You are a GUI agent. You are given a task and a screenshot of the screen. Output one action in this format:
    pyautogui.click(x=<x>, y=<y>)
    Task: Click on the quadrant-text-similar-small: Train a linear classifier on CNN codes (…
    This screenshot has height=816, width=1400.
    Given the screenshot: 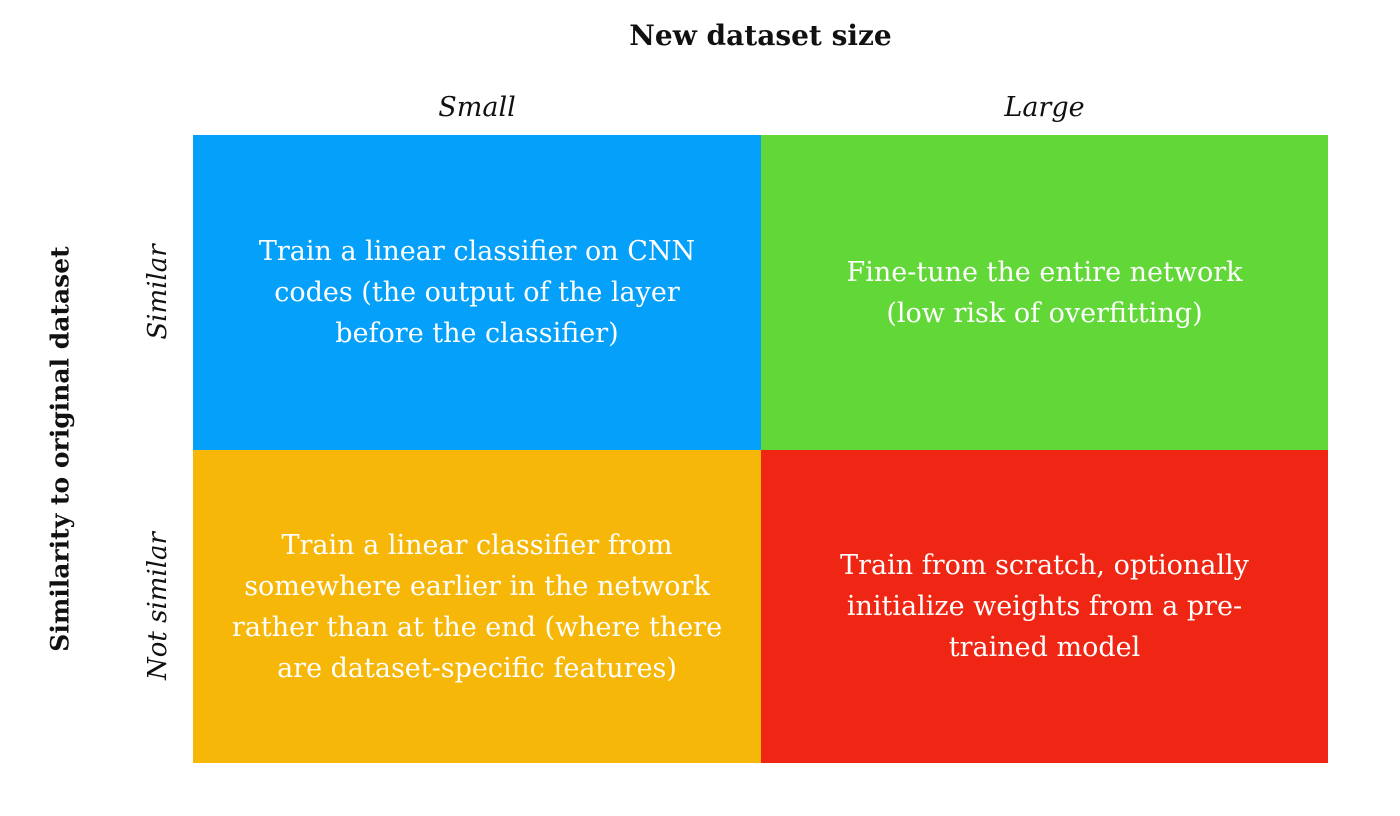 What is the action you would take?
    pyautogui.click(x=477, y=292)
    